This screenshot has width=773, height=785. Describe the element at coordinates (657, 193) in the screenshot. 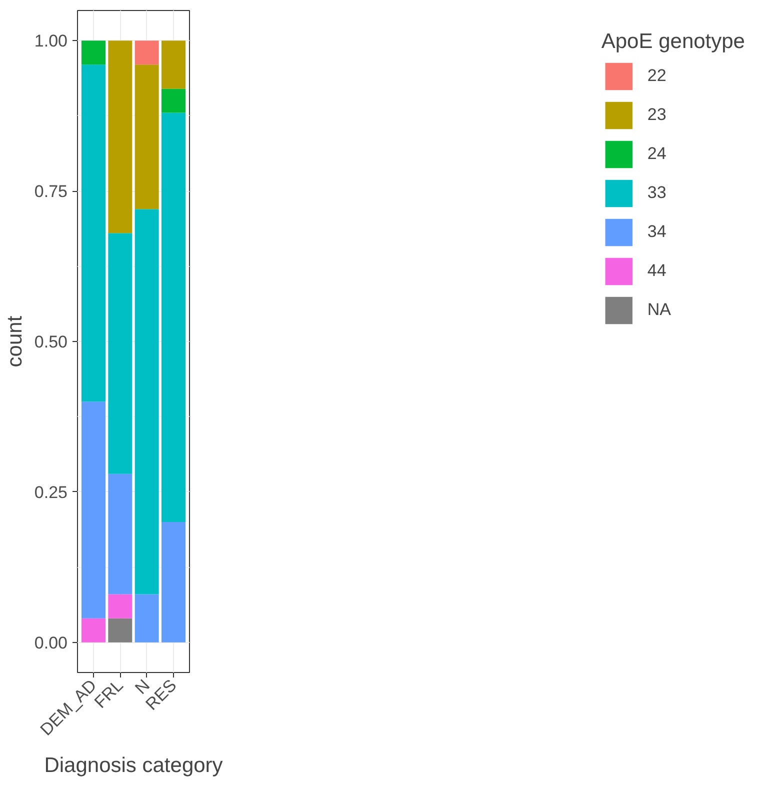

I see `legend-label: 33` at that location.